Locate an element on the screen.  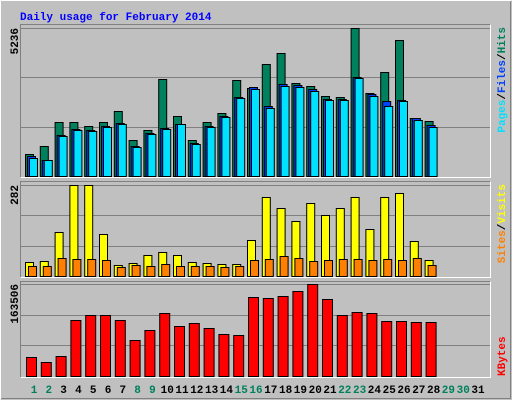
legend: KBytes is located at coordinates (503, 356).